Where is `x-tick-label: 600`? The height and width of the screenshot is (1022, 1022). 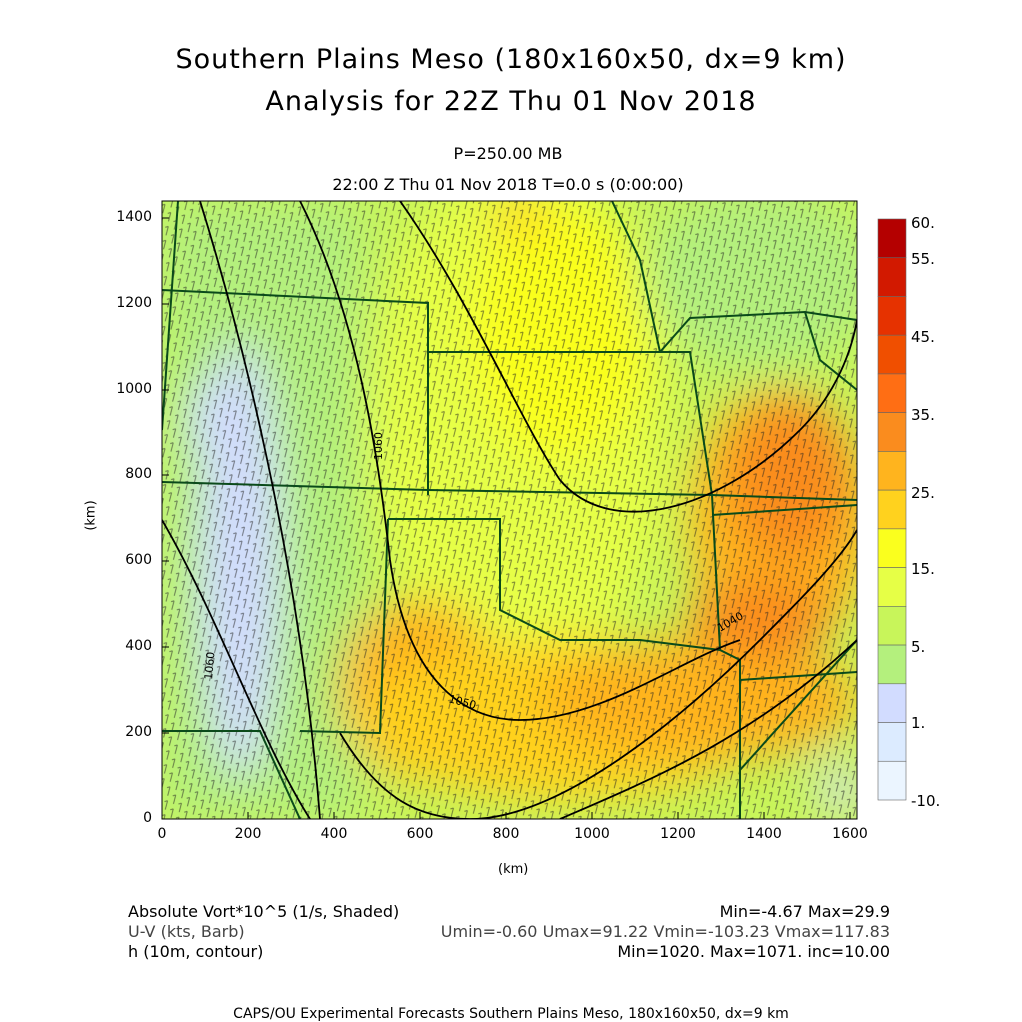 x-tick-label: 600 is located at coordinates (420, 834).